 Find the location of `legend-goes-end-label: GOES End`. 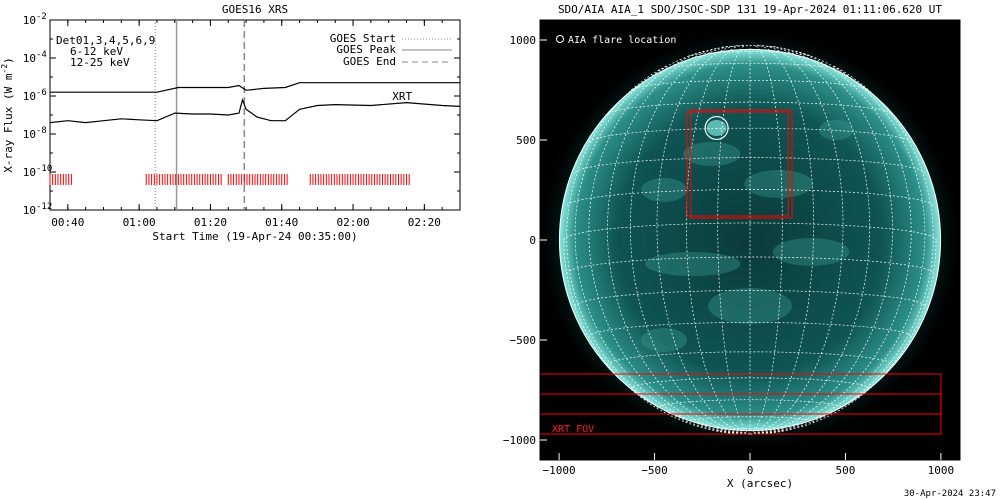

legend-goes-end-label: GOES End is located at coordinates (369, 61).